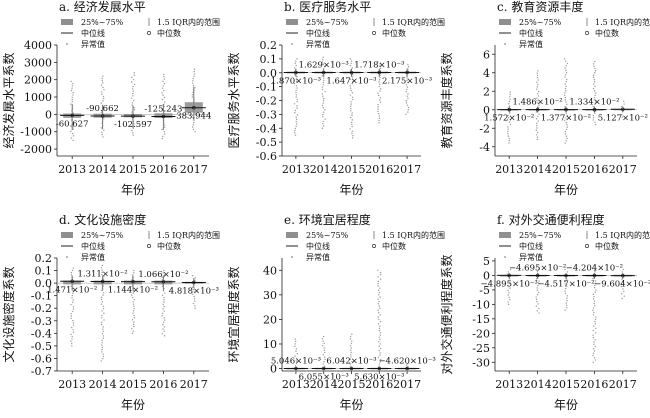 The image size is (650, 418). I want to click on legend-outlier-label: 异常值, so click(93, 257).